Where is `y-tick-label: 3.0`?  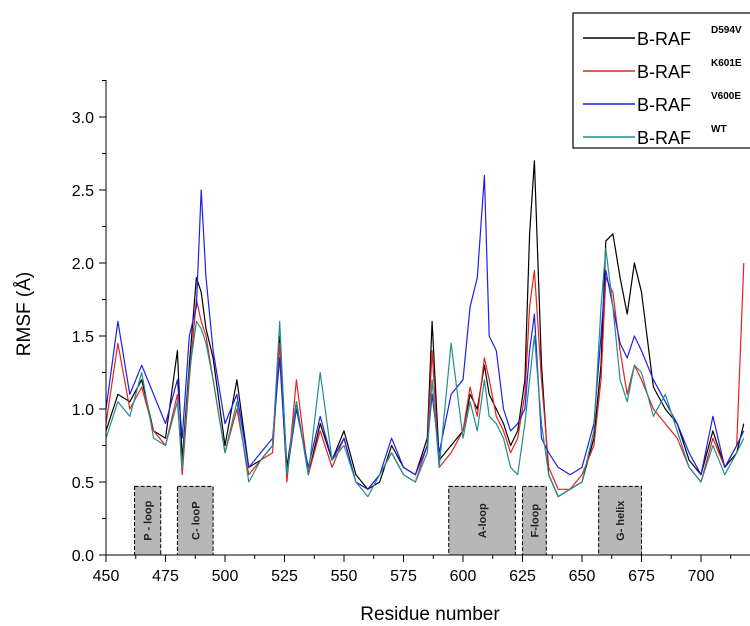 y-tick-label: 3.0 is located at coordinates (83, 118).